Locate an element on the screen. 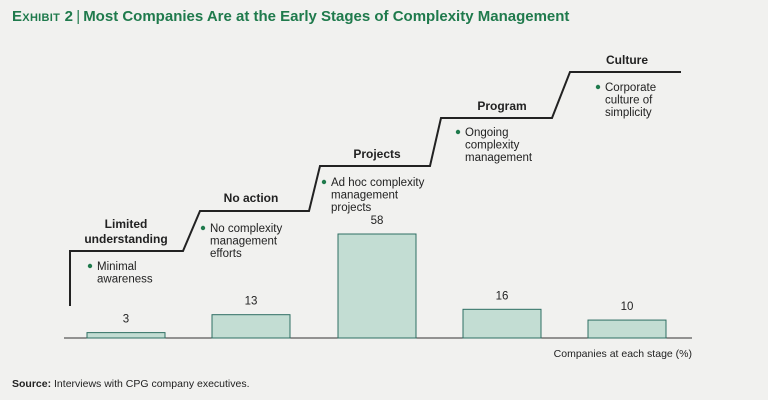  stage-bullet-text: efforts is located at coordinates (226, 254).